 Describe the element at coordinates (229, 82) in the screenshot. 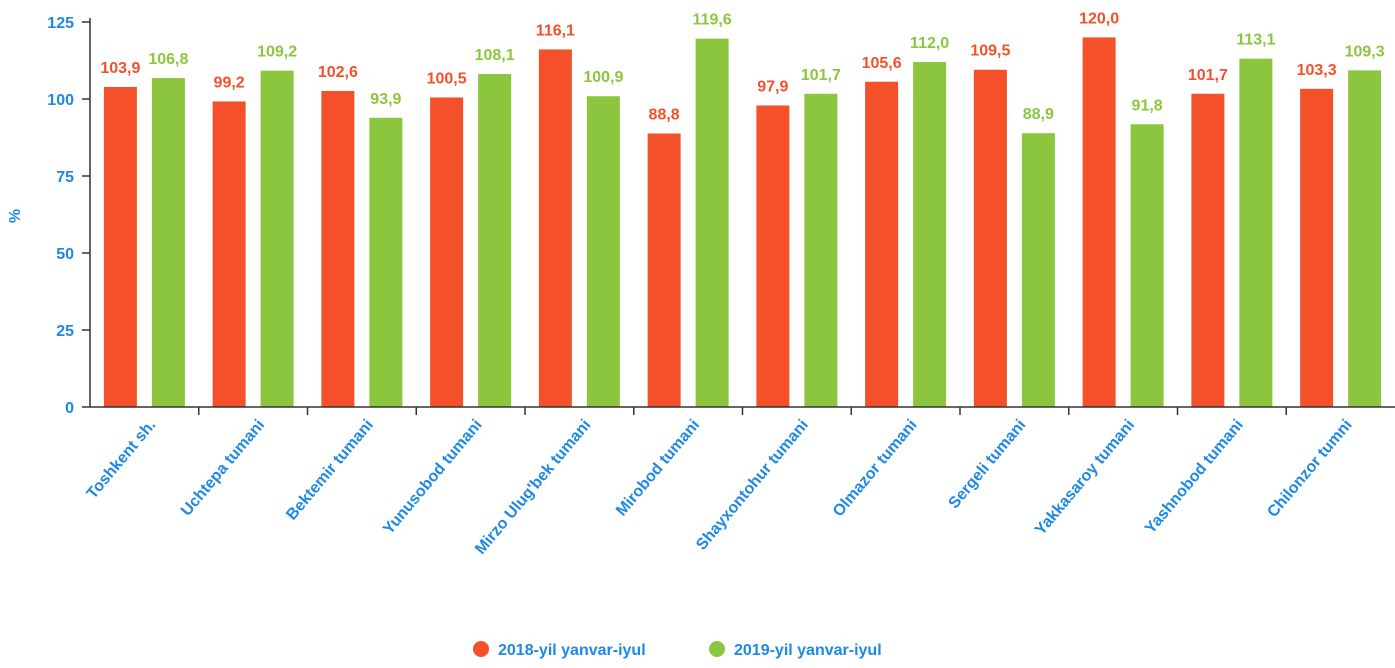

I see `data-label-2018: 99,2` at that location.